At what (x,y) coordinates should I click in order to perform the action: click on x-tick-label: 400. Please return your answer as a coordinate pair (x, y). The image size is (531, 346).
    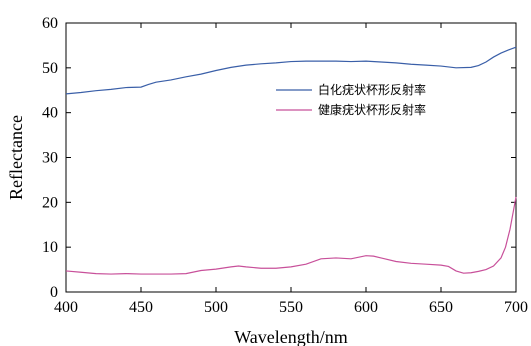
    Looking at the image, I should click on (66, 307).